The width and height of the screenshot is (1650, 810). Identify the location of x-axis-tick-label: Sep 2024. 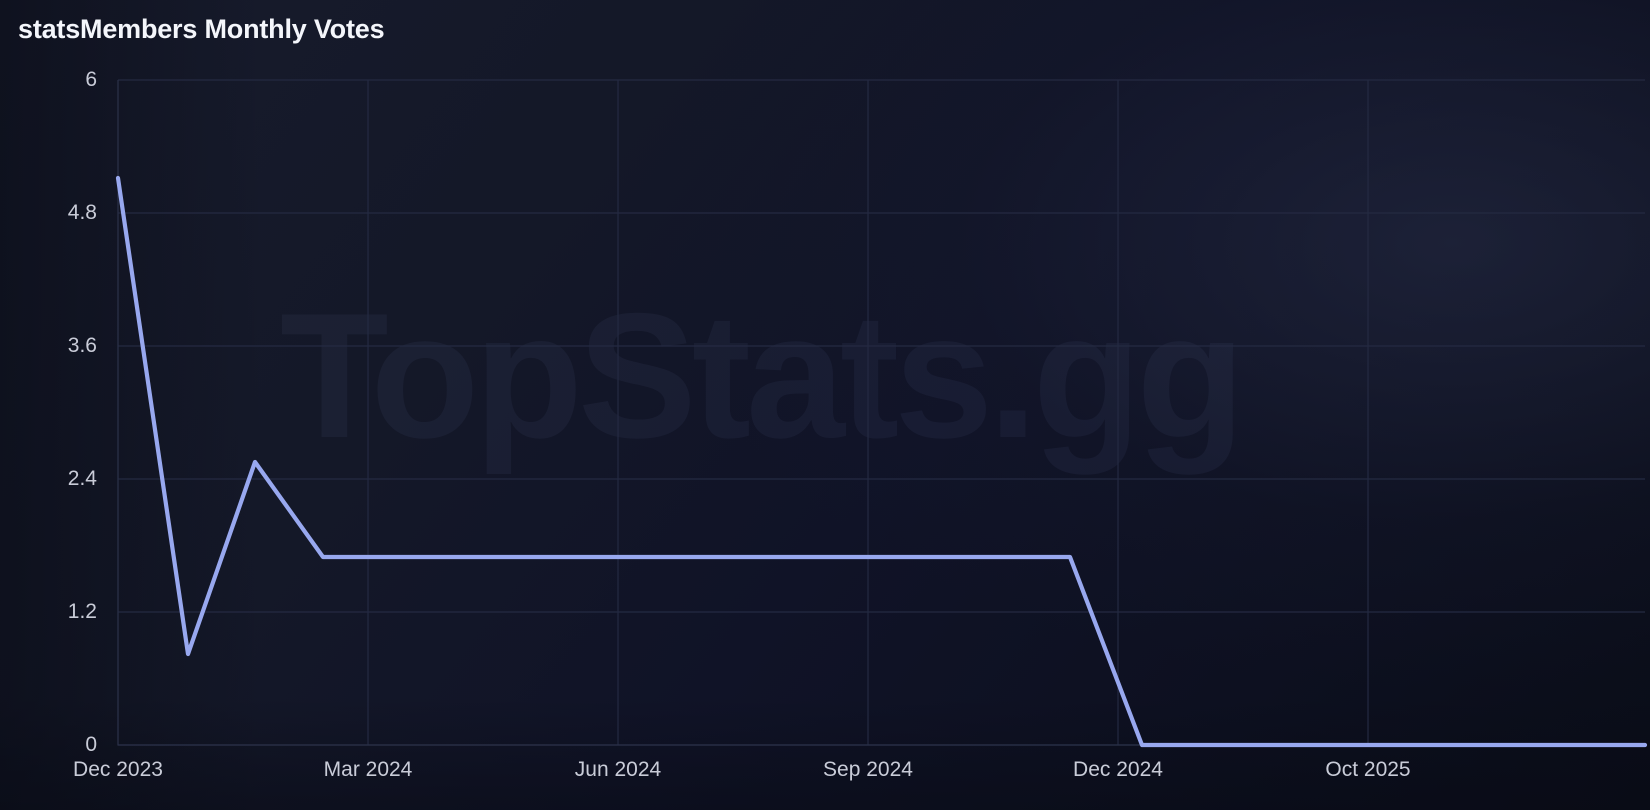
(868, 769).